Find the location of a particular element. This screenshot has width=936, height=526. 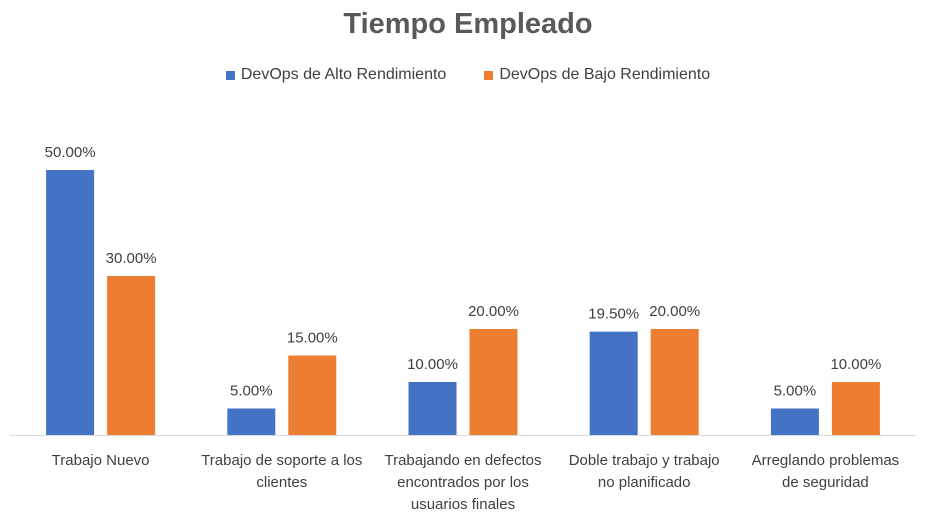

data-label-series-2-cat-2: 15.00% is located at coordinates (312, 338).